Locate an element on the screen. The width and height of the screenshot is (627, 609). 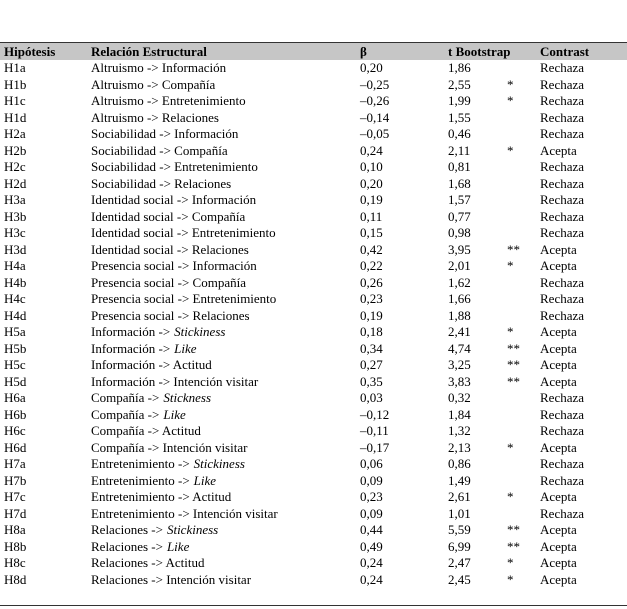
hypothesis: H3b is located at coordinates (15, 216).